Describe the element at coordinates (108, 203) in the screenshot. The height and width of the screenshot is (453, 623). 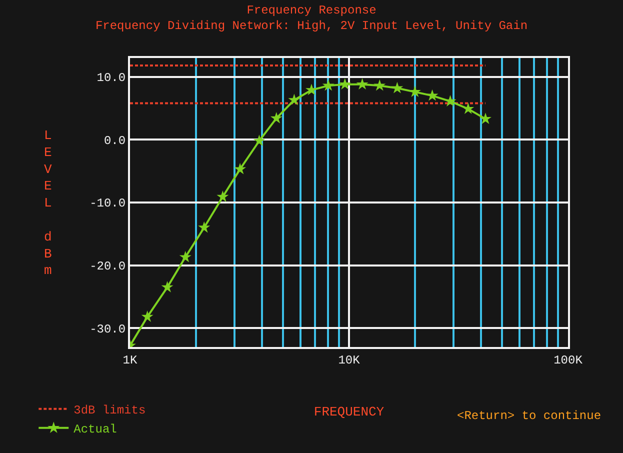
I see `y-tick-label: -10.0` at that location.